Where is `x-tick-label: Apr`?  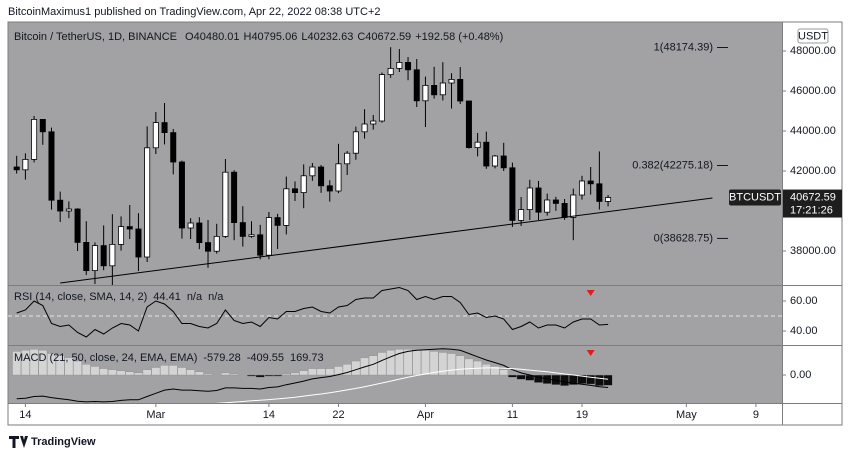
x-tick-label: Apr is located at coordinates (425, 415).